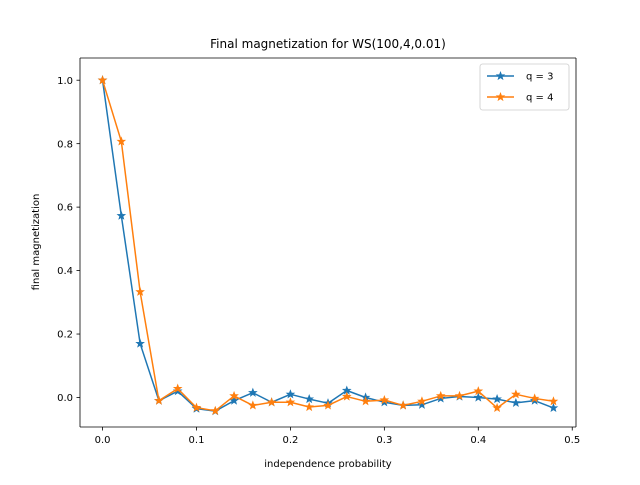 Image resolution: width=640 pixels, height=485 pixels. I want to click on legend-item-2: q = 4, so click(520, 97).